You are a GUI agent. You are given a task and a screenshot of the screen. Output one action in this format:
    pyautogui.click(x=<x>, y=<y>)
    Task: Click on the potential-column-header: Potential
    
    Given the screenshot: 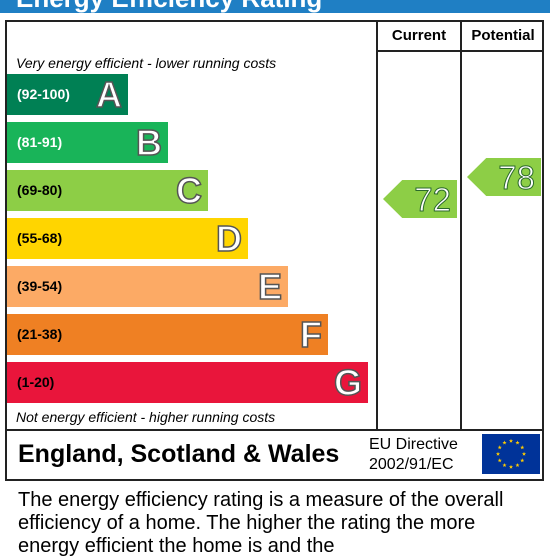 What is the action you would take?
    pyautogui.click(x=503, y=35)
    